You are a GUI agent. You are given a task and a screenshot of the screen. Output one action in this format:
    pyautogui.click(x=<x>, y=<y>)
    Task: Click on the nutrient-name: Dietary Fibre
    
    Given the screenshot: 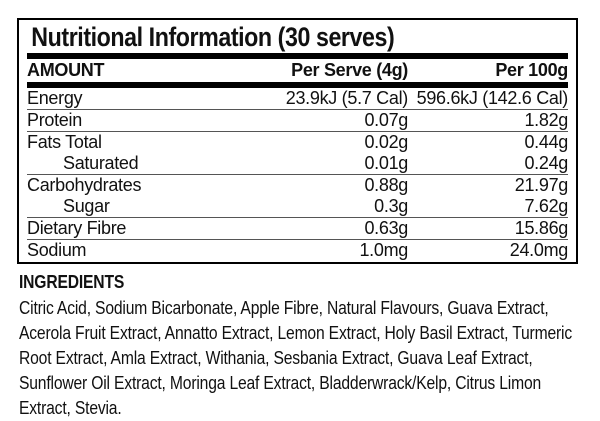 What is the action you would take?
    pyautogui.click(x=77, y=228)
    